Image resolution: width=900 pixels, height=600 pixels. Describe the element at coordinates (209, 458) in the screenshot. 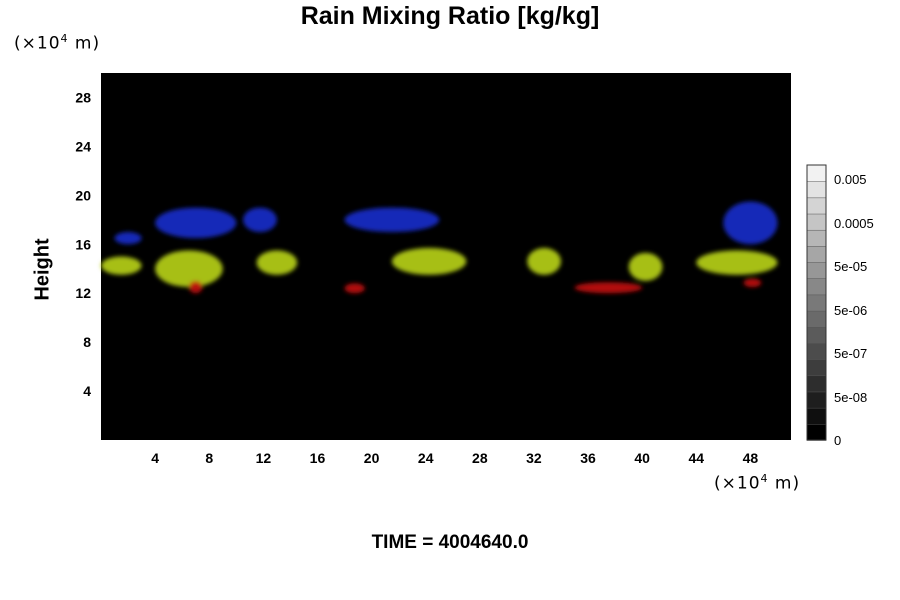

I see `x-tick-label: 8` at that location.